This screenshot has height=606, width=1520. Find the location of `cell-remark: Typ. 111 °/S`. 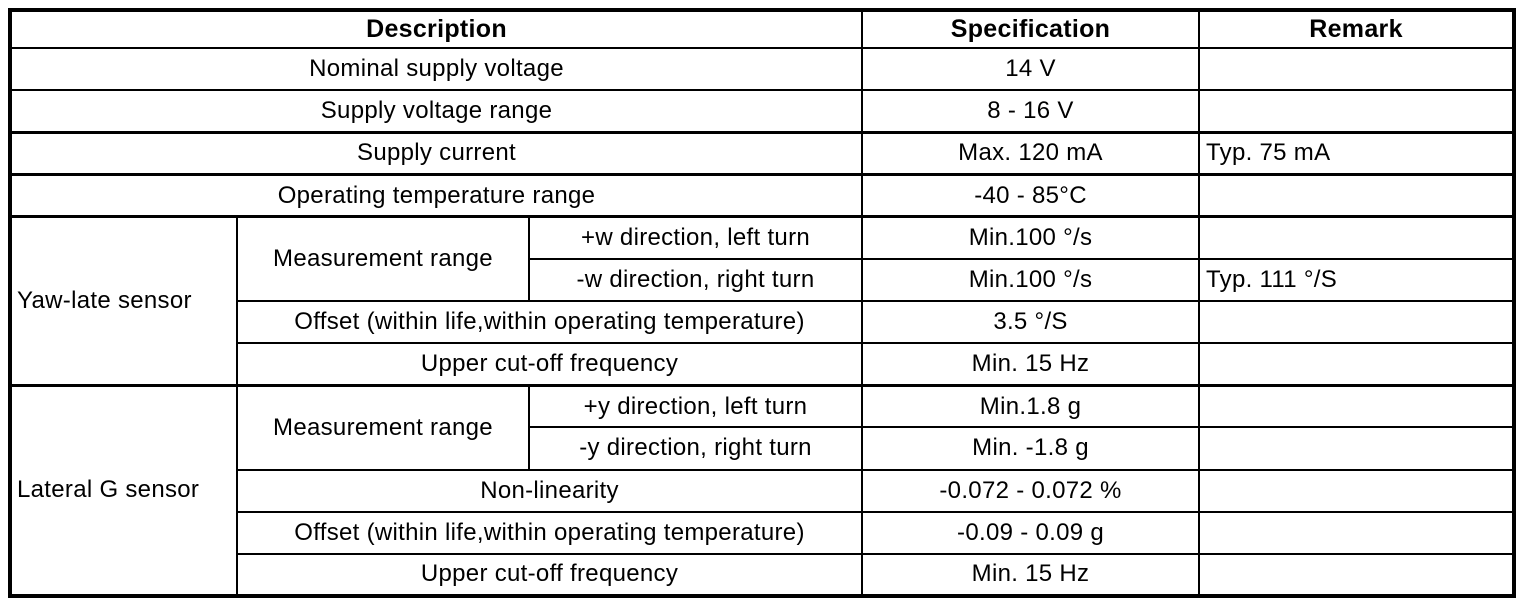

cell-remark: Typ. 111 °/S is located at coordinates (1357, 279).